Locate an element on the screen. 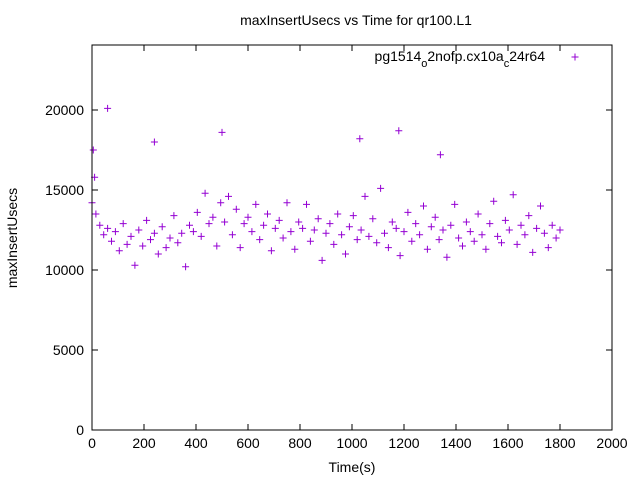  y-tick-label: 10000 is located at coordinates (64, 270).